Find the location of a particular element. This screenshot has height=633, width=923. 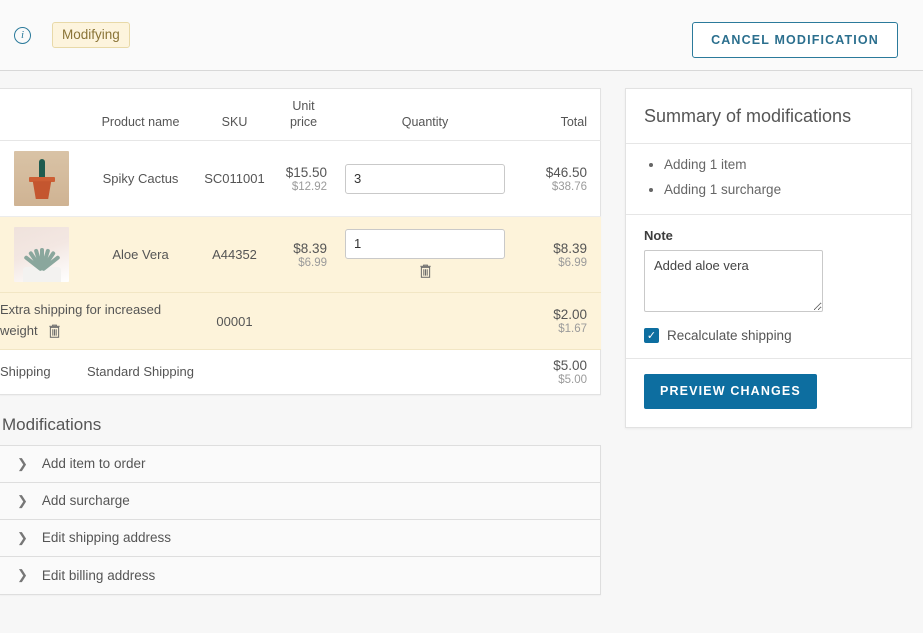

header-quantity: Quantity is located at coordinates (425, 115).